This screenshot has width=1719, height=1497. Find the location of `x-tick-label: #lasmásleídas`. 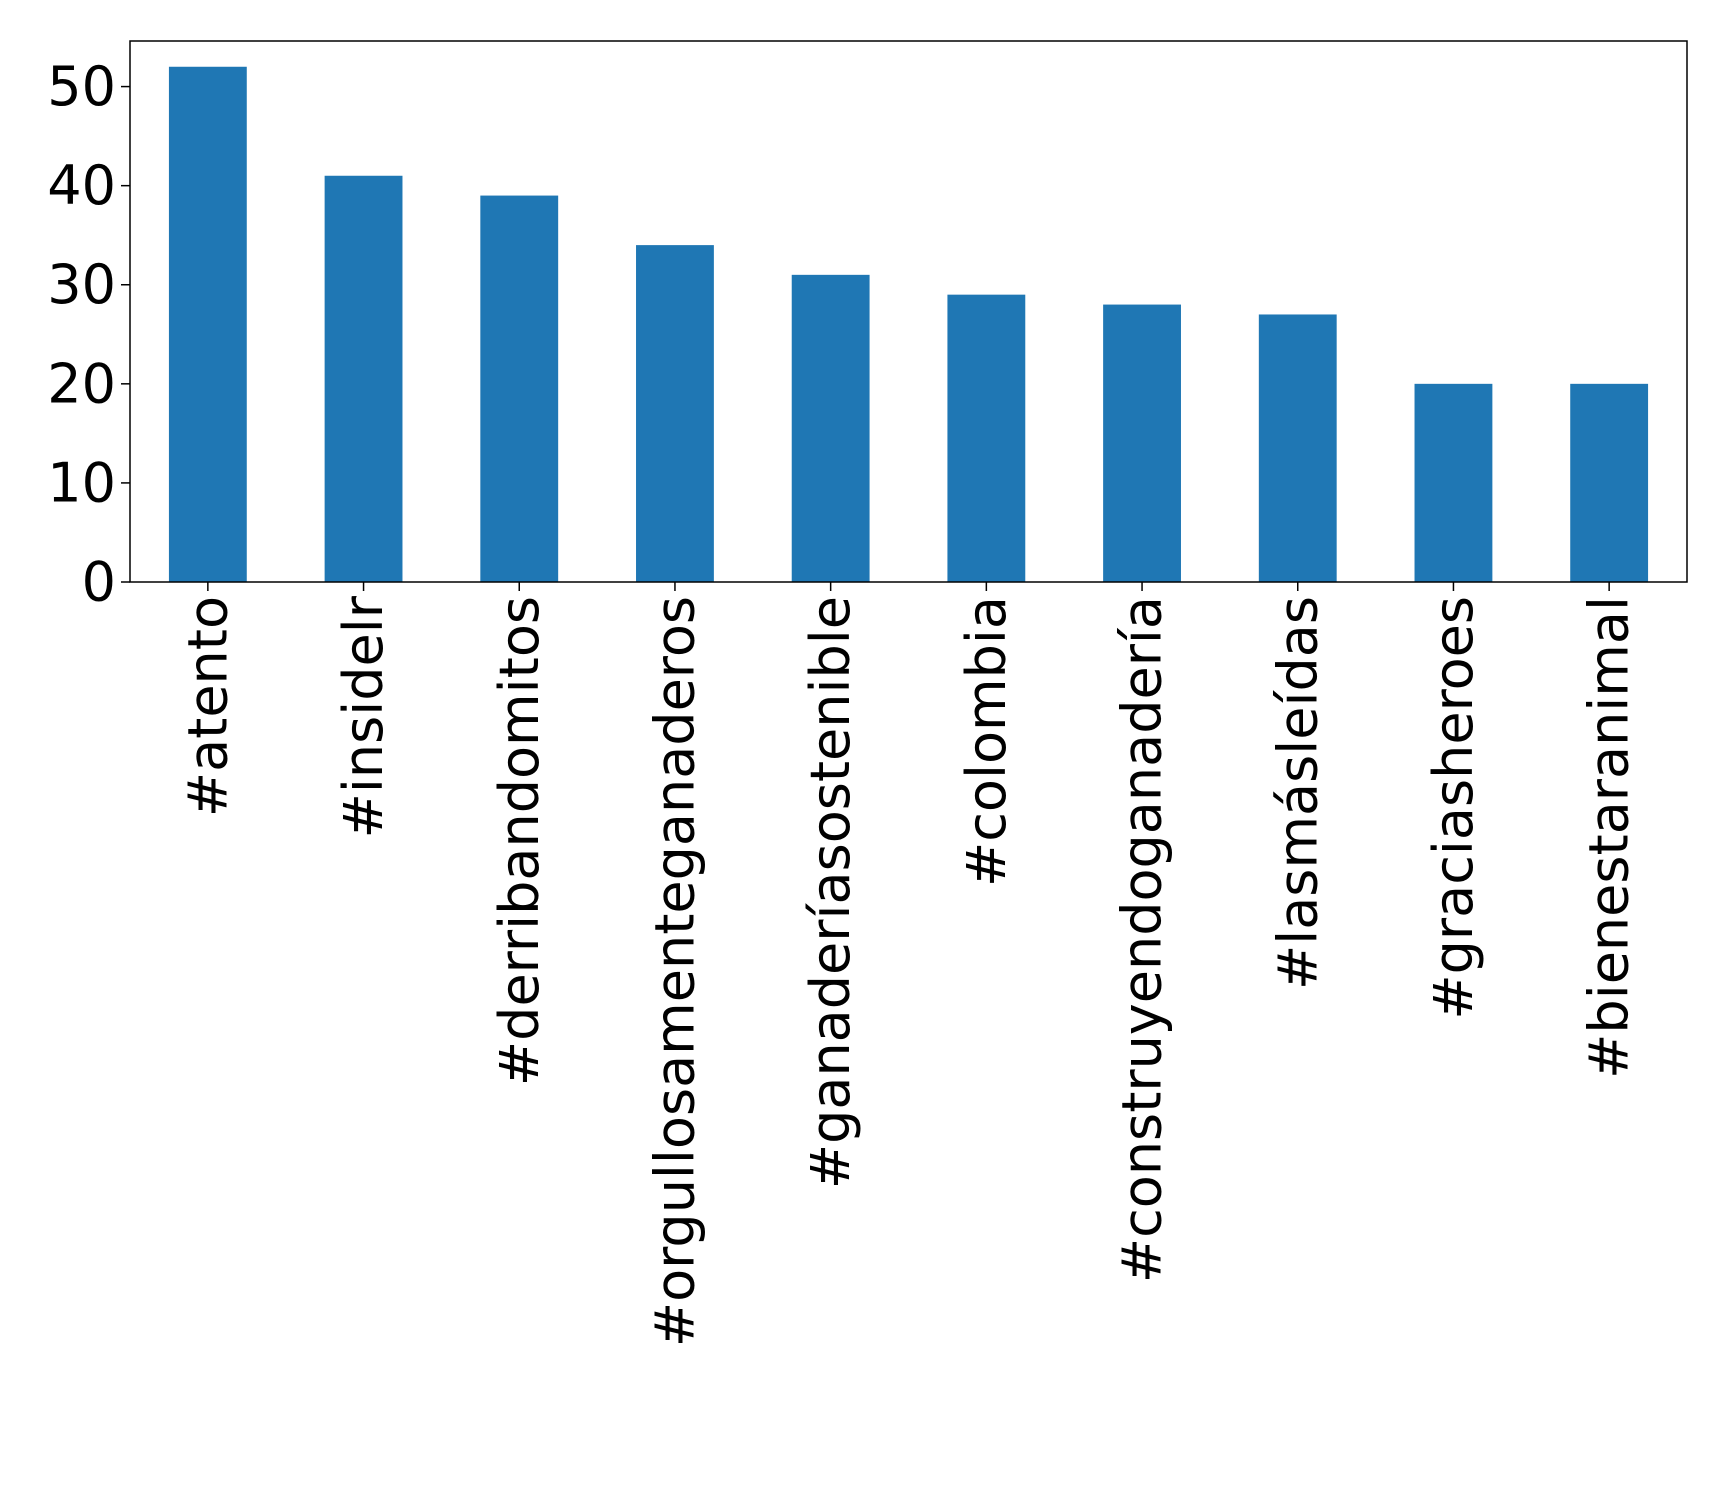

x-tick-label: #lasmásleídas is located at coordinates (1297, 793).